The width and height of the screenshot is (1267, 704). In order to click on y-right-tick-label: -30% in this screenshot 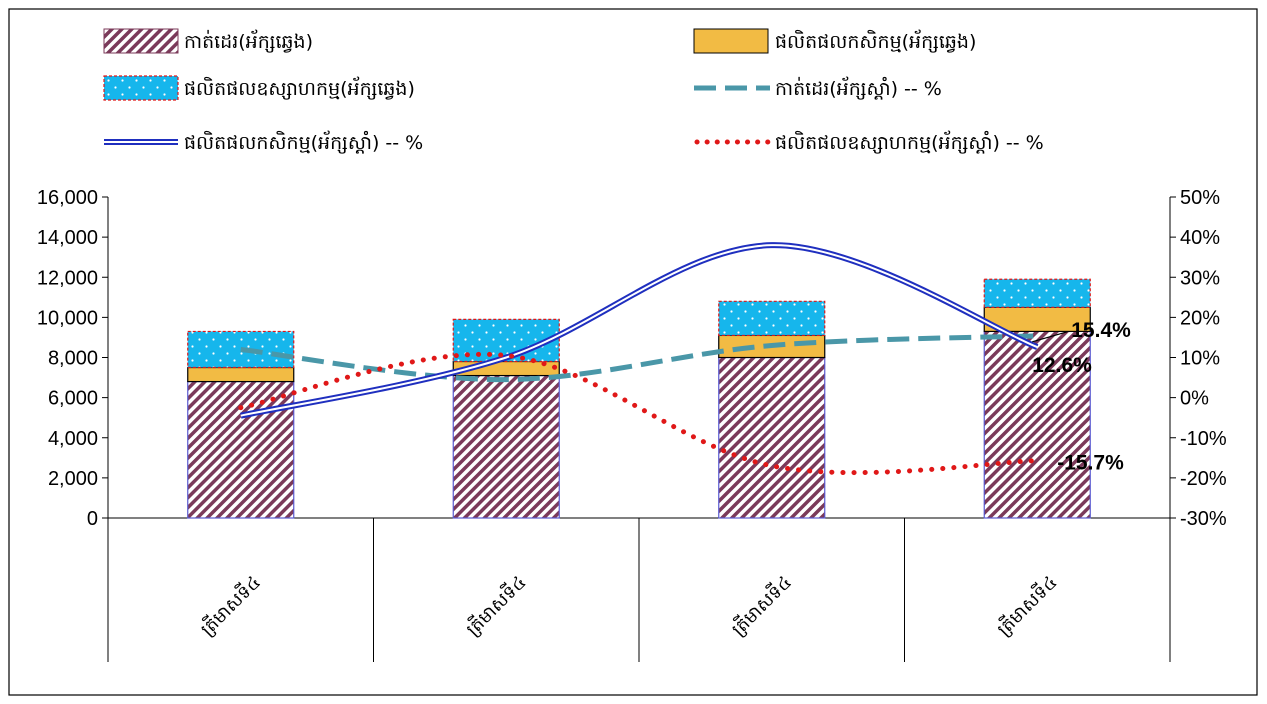, I will do `click(1203, 519)`.